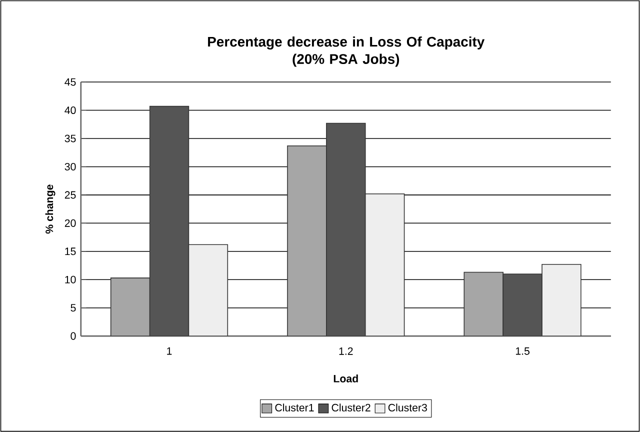 This screenshot has height=432, width=640. Describe the element at coordinates (70, 280) in the screenshot. I see `y-tick-label: 10` at that location.